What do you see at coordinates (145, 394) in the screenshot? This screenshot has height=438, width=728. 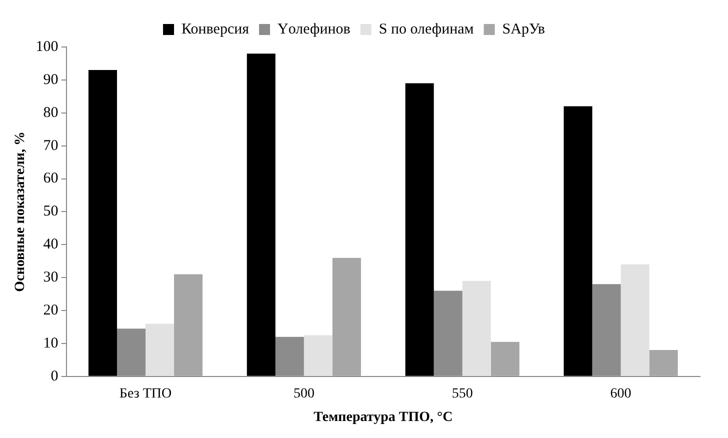 I see `x-tick-label: Без ТПО` at bounding box center [145, 394].